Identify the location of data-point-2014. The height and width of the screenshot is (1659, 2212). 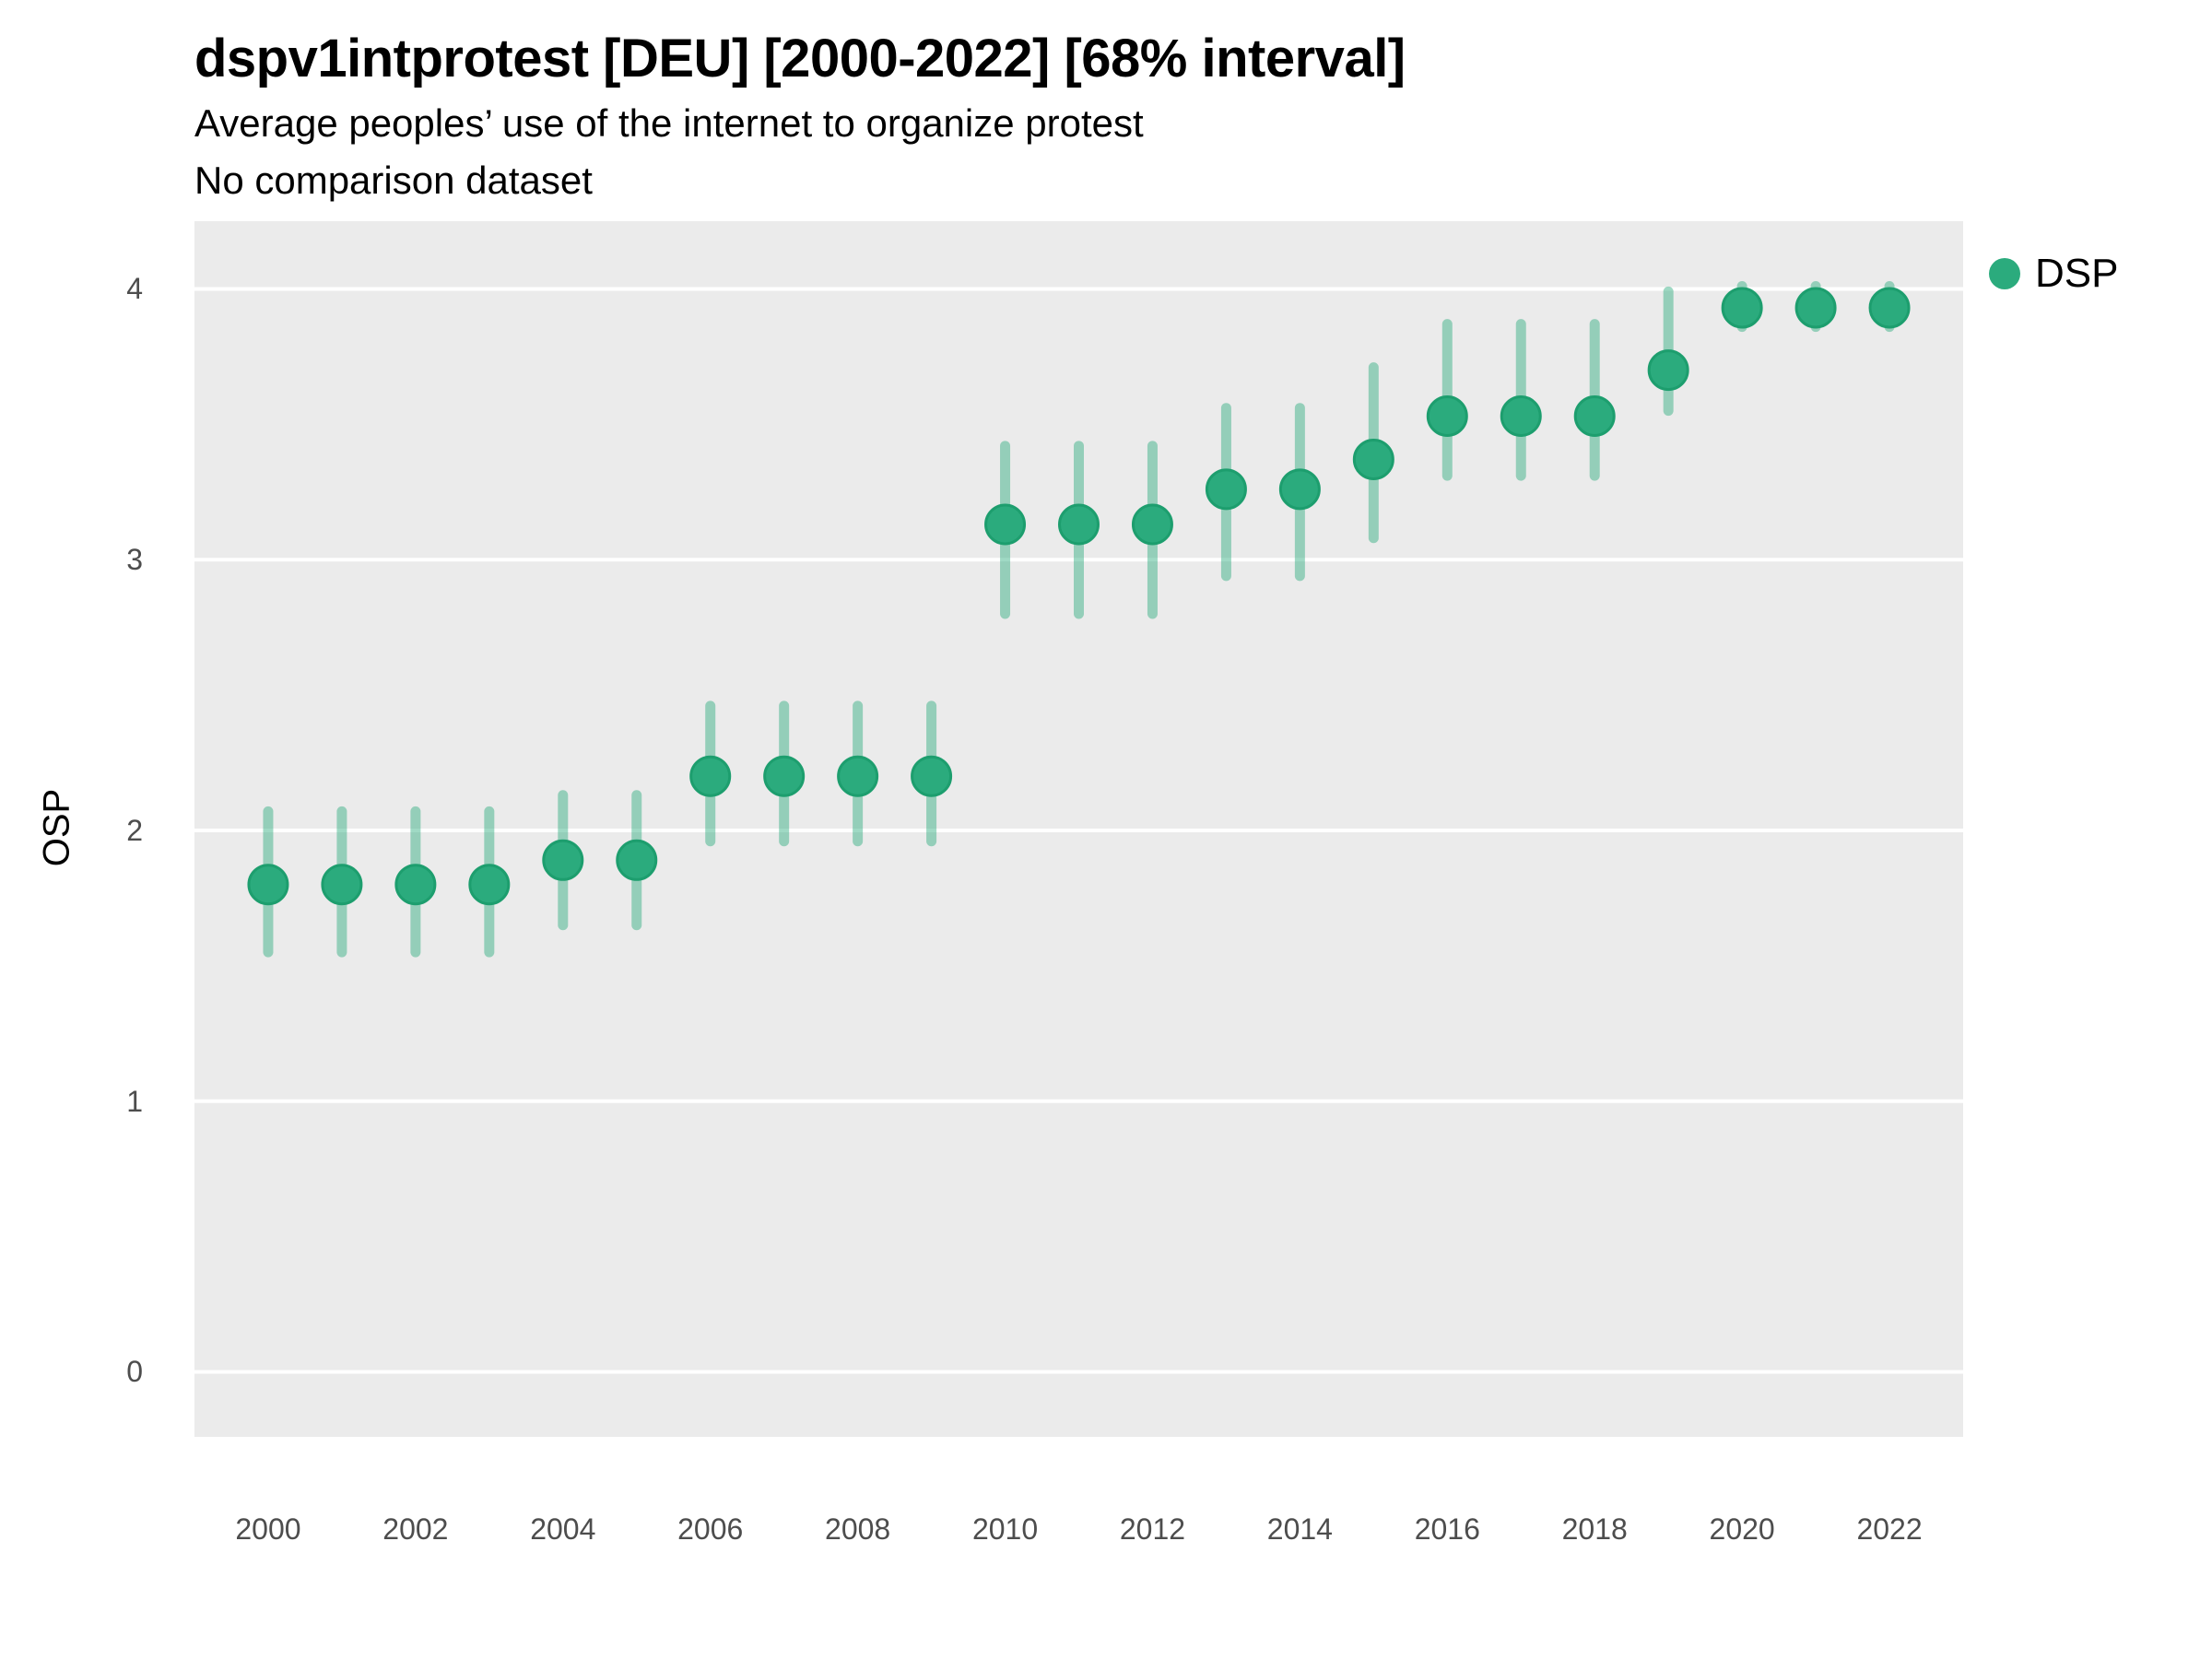
(1299, 489).